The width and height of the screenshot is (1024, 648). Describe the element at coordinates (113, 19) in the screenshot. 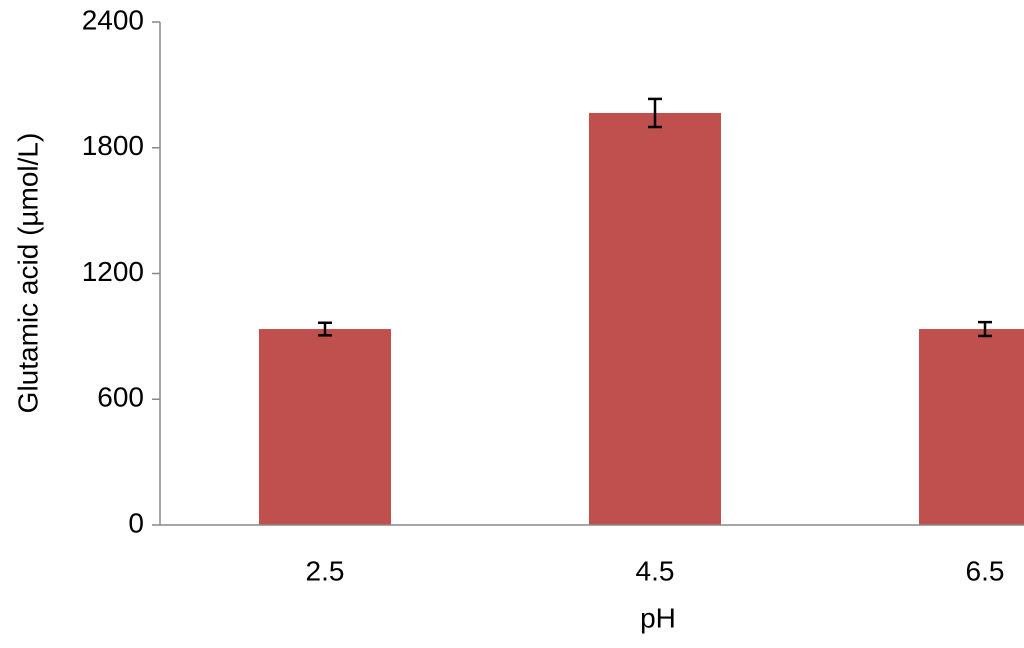

I see `y-tick-label: 2400` at that location.